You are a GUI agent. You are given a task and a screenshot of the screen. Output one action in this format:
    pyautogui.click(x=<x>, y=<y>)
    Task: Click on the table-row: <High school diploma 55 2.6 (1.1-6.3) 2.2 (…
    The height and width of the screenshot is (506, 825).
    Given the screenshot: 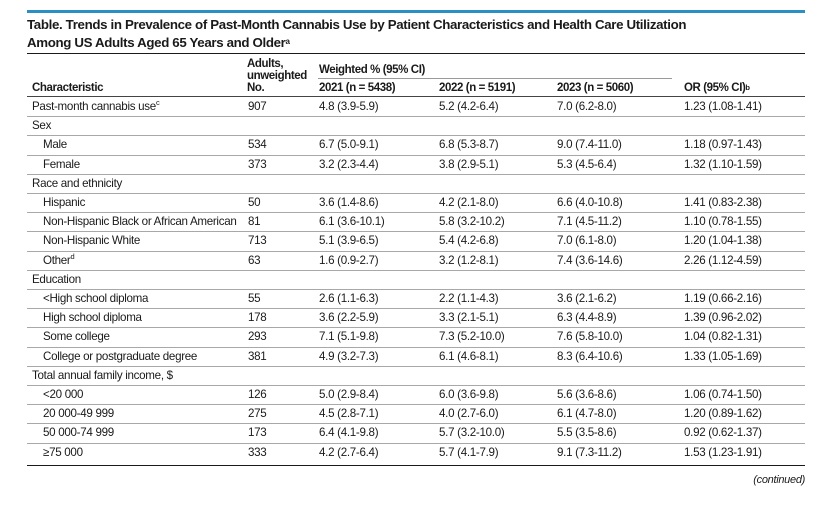 What is the action you would take?
    pyautogui.click(x=412, y=298)
    